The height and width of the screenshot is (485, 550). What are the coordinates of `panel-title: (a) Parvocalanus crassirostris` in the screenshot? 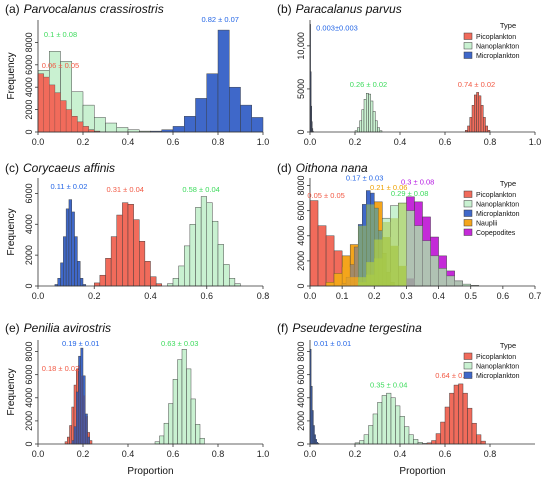 It's located at (84, 9).